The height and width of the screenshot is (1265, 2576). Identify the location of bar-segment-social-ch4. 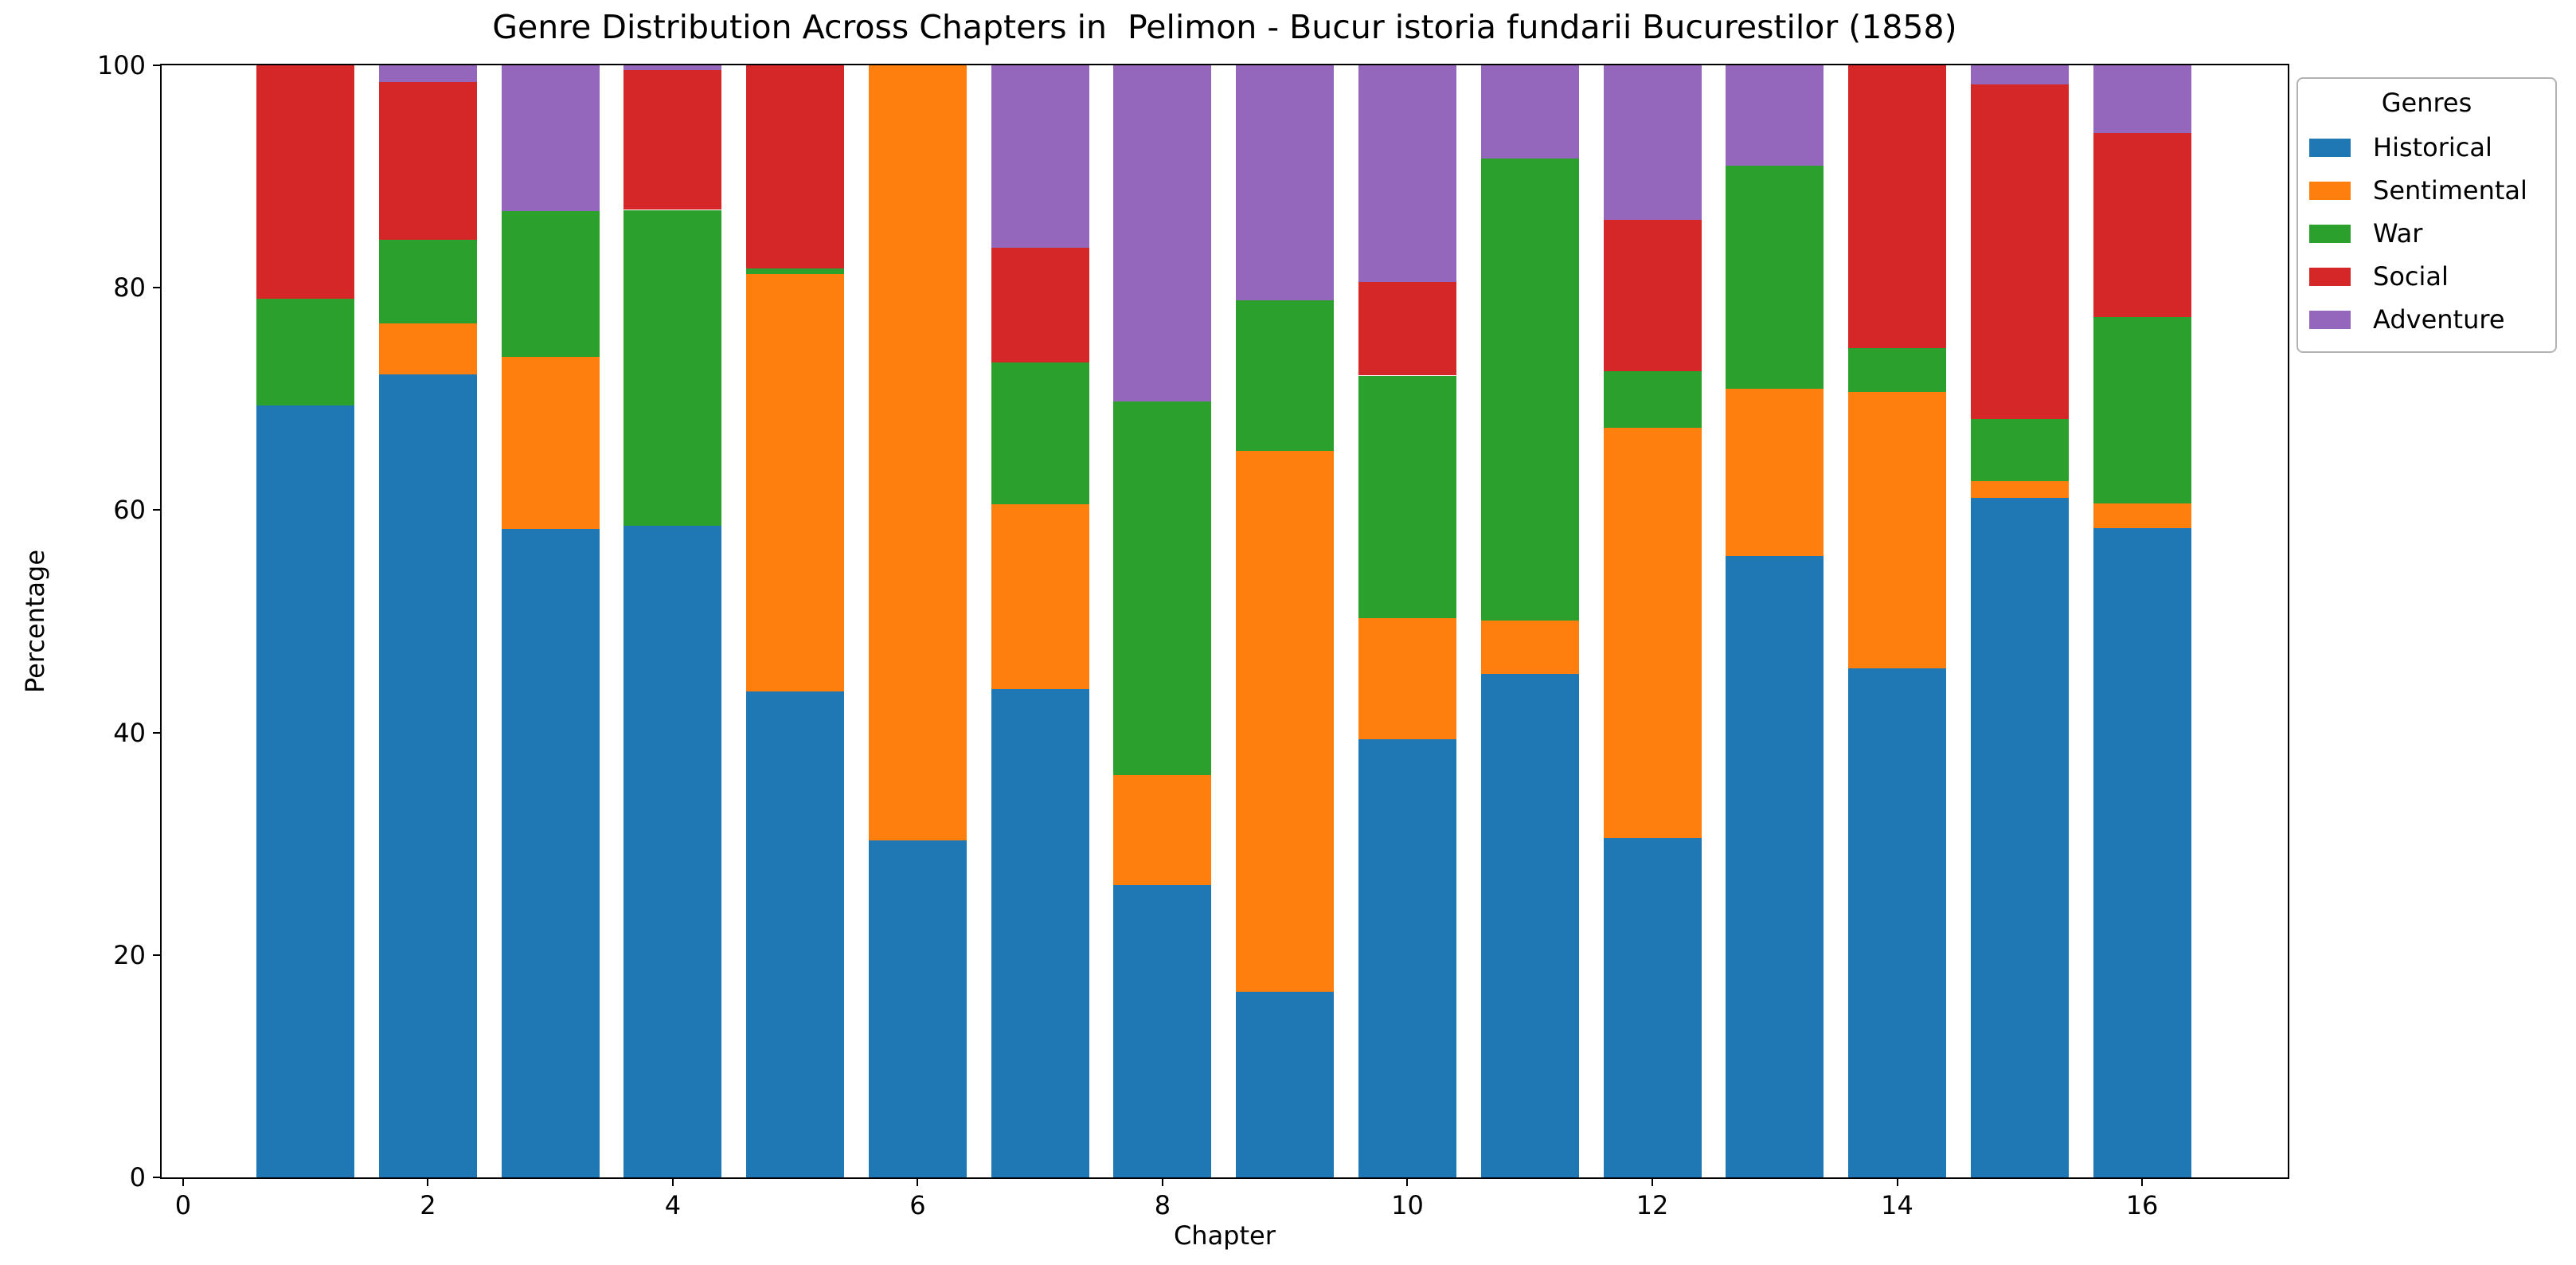
(672, 139).